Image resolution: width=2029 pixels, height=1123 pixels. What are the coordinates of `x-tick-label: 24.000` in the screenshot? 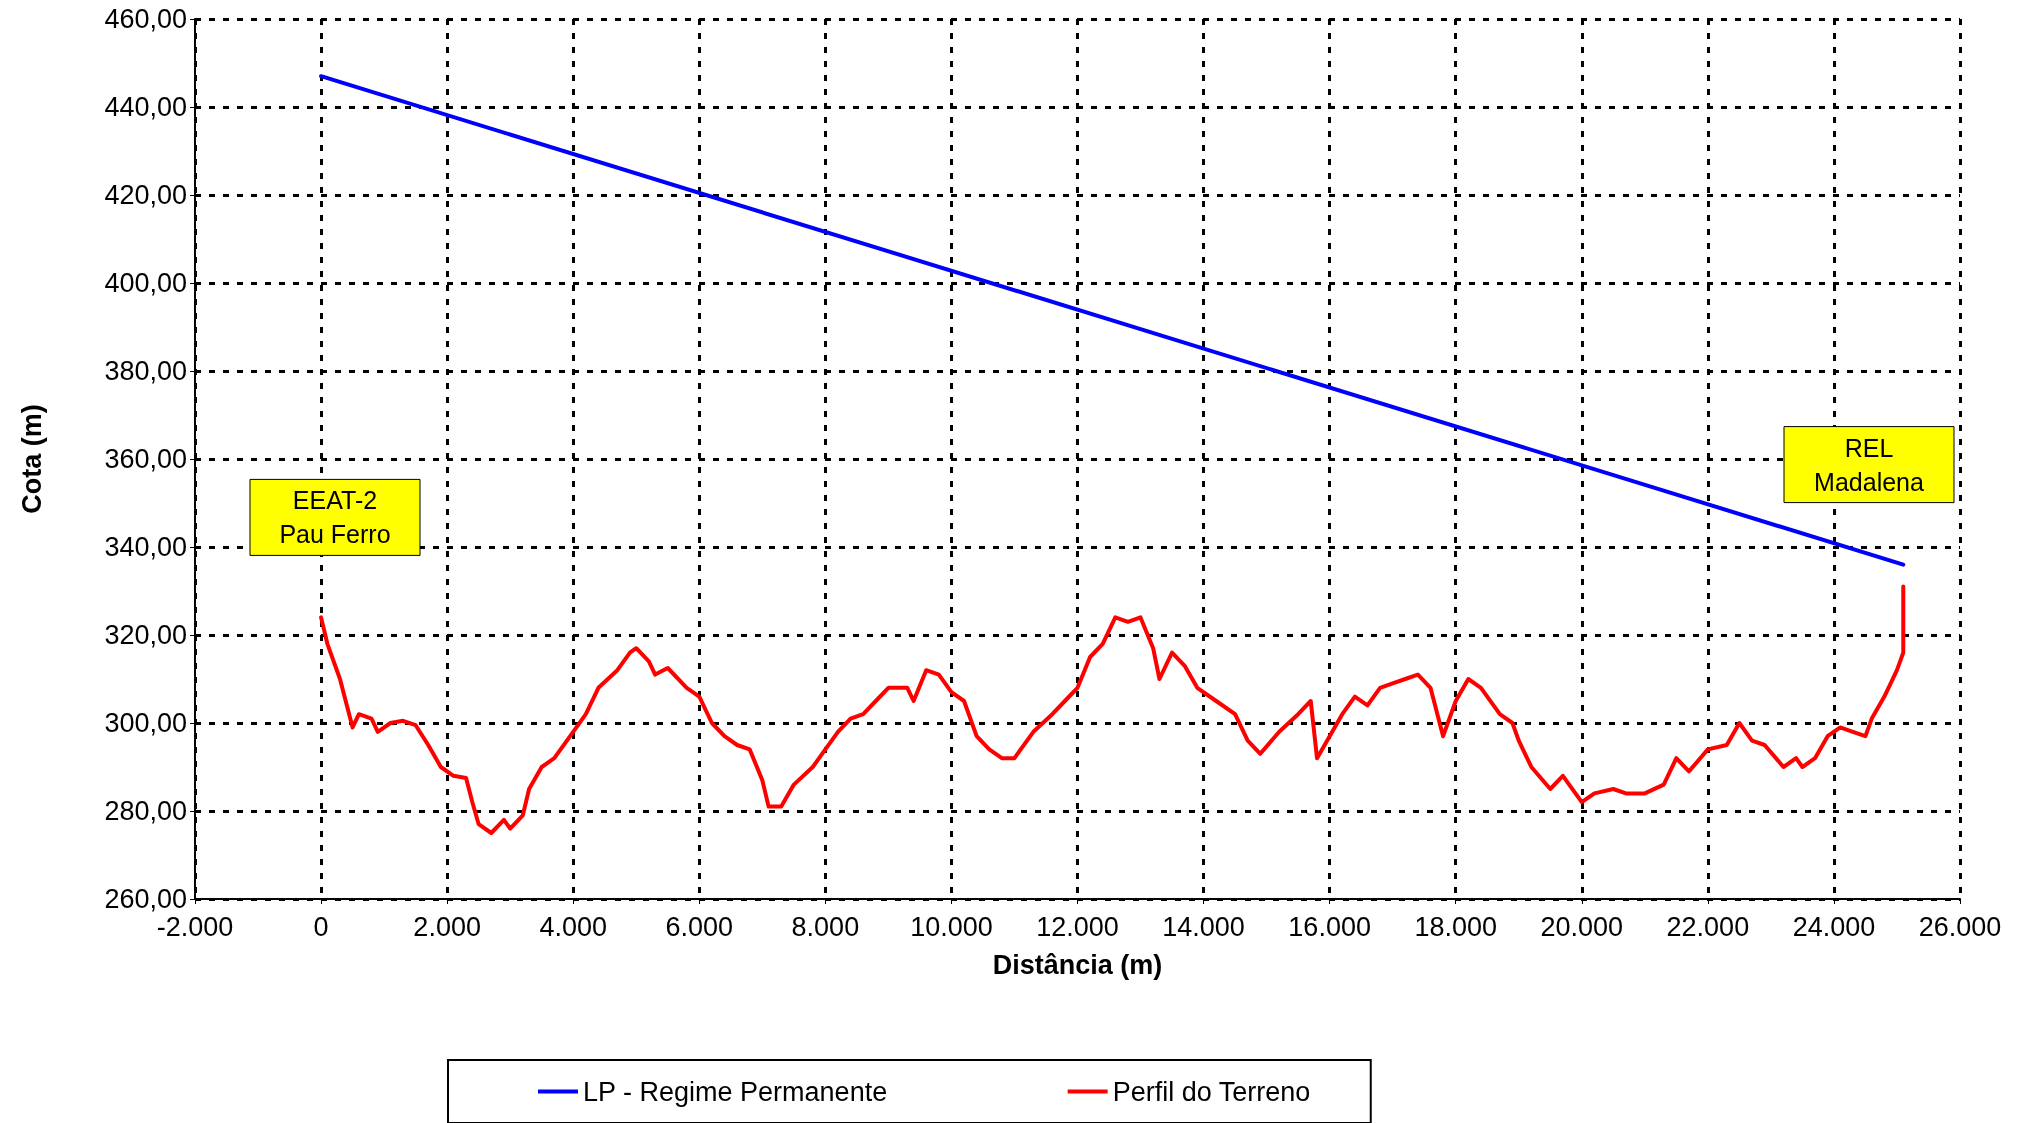 It's located at (1834, 926).